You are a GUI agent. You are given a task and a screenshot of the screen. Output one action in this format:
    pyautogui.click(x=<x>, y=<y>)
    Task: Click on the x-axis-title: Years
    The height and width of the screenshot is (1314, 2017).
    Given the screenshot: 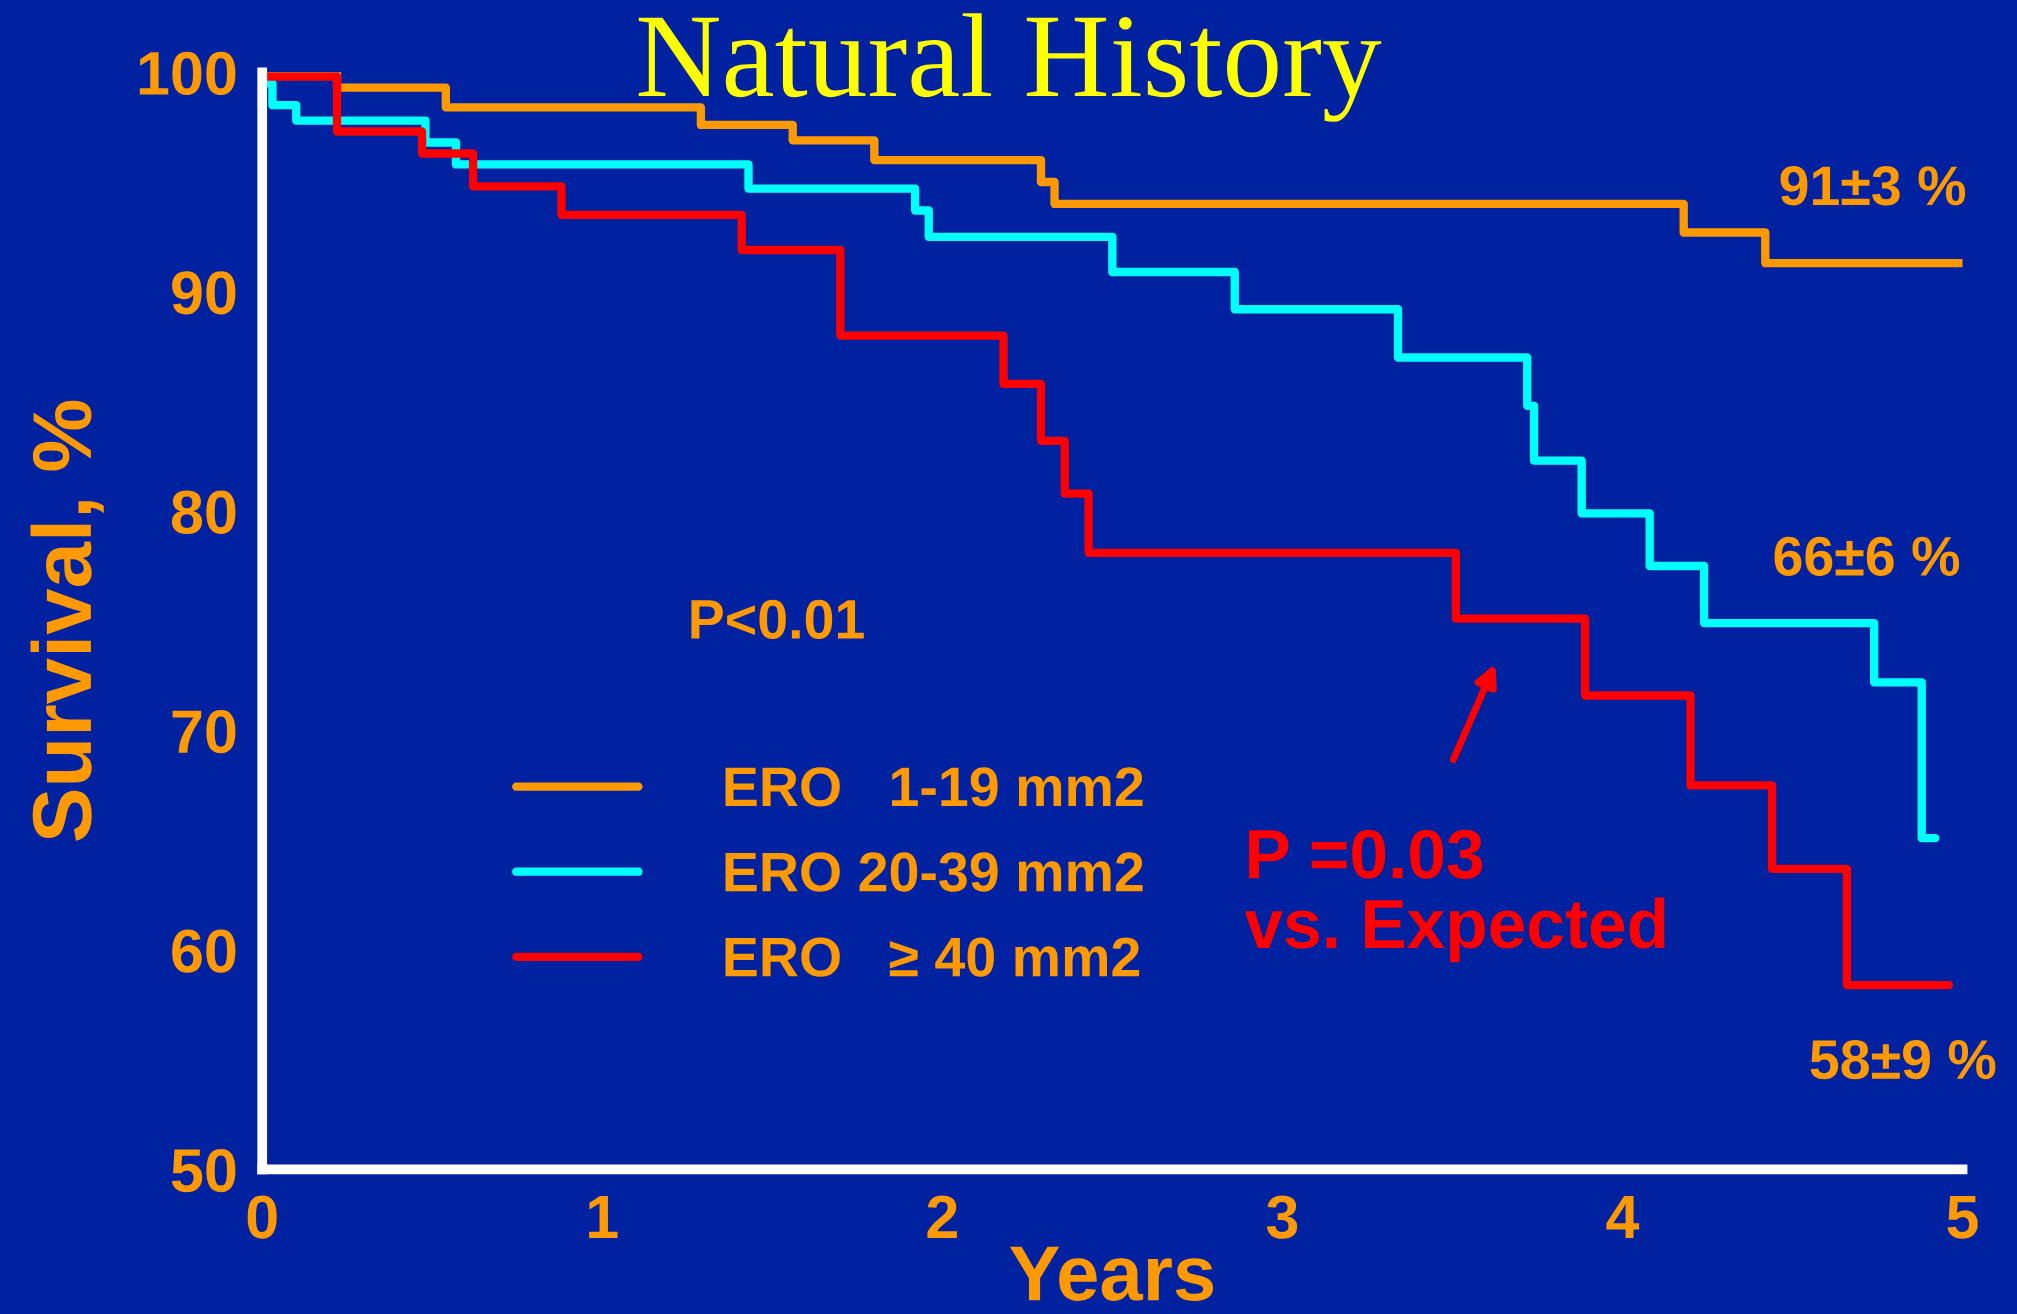 What is the action you would take?
    pyautogui.click(x=1111, y=1273)
    